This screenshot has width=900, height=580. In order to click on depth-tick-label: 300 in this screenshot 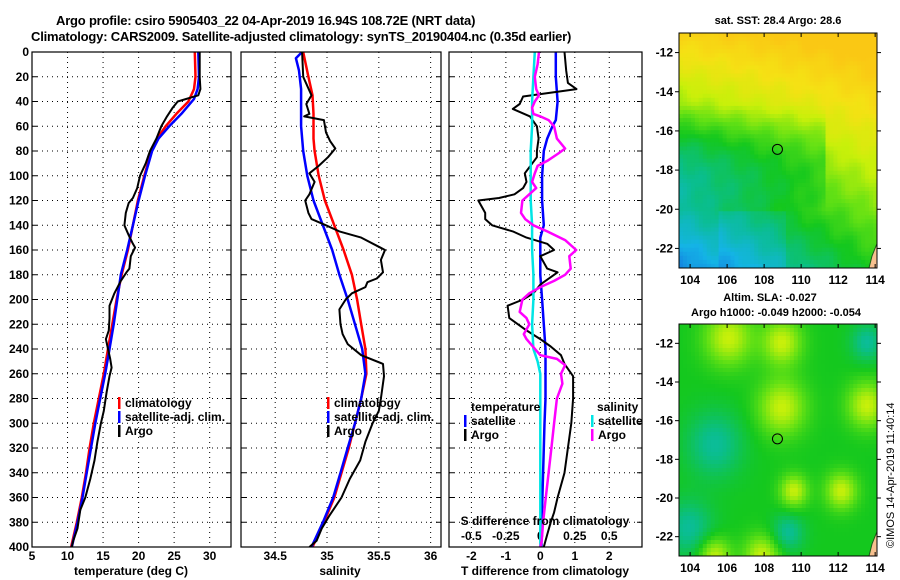, I will do `click(19, 423)`.